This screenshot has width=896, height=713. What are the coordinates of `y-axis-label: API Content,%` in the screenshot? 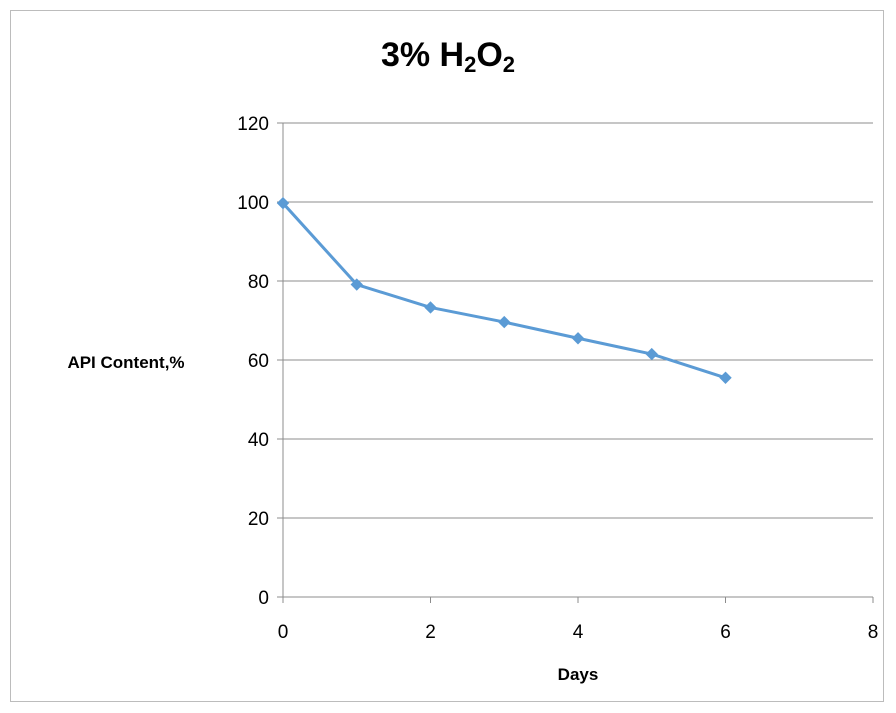 It's located at (125, 362).